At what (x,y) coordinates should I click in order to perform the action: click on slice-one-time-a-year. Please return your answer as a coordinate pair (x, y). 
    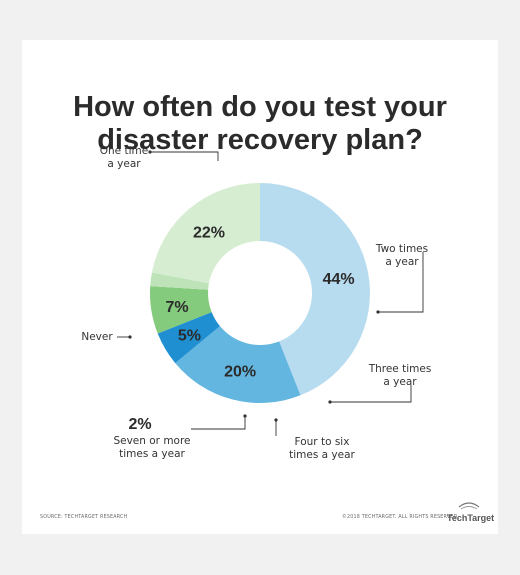
    Looking at the image, I should click on (315, 289).